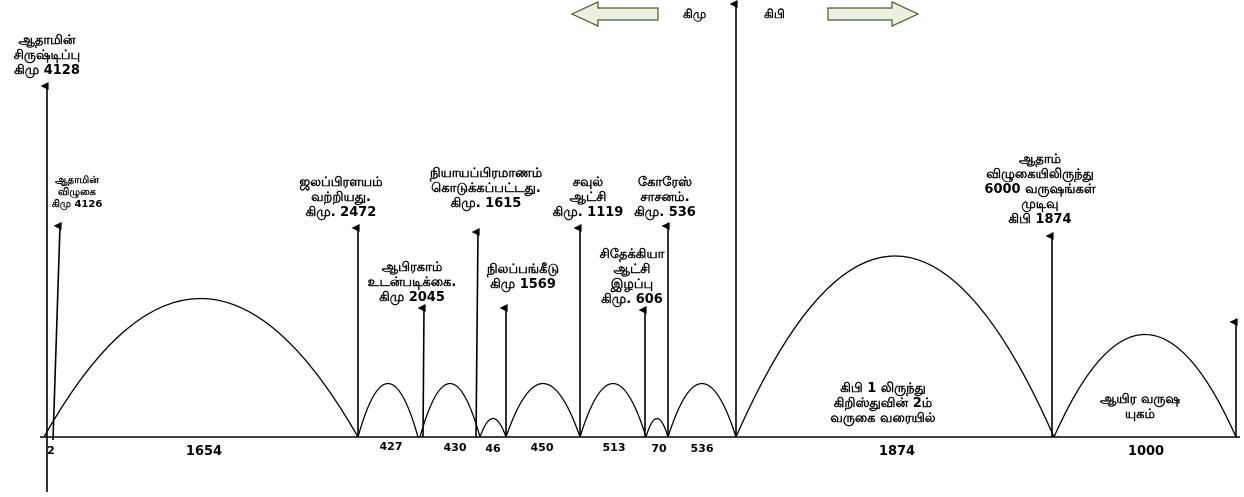 The image size is (1244, 497). I want to click on period-label-1874: 1874, so click(897, 451).